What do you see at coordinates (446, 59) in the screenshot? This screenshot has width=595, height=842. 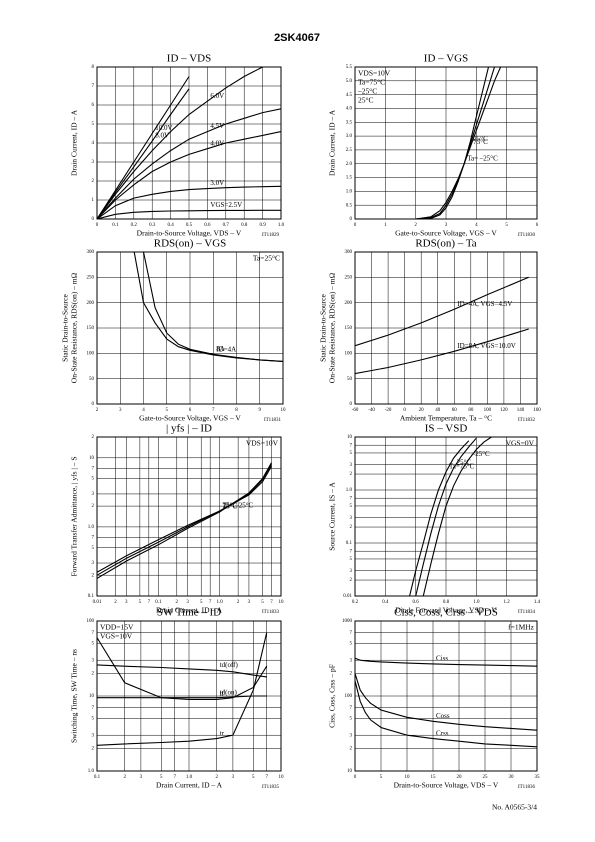 I see `chart-title: ID – VGS` at bounding box center [446, 59].